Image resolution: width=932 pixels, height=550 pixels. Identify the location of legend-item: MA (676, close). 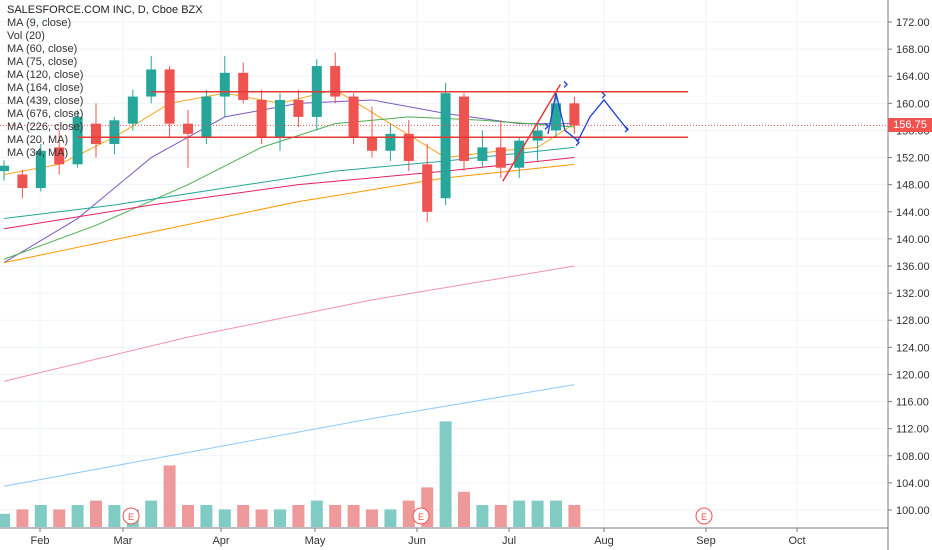
(45, 114).